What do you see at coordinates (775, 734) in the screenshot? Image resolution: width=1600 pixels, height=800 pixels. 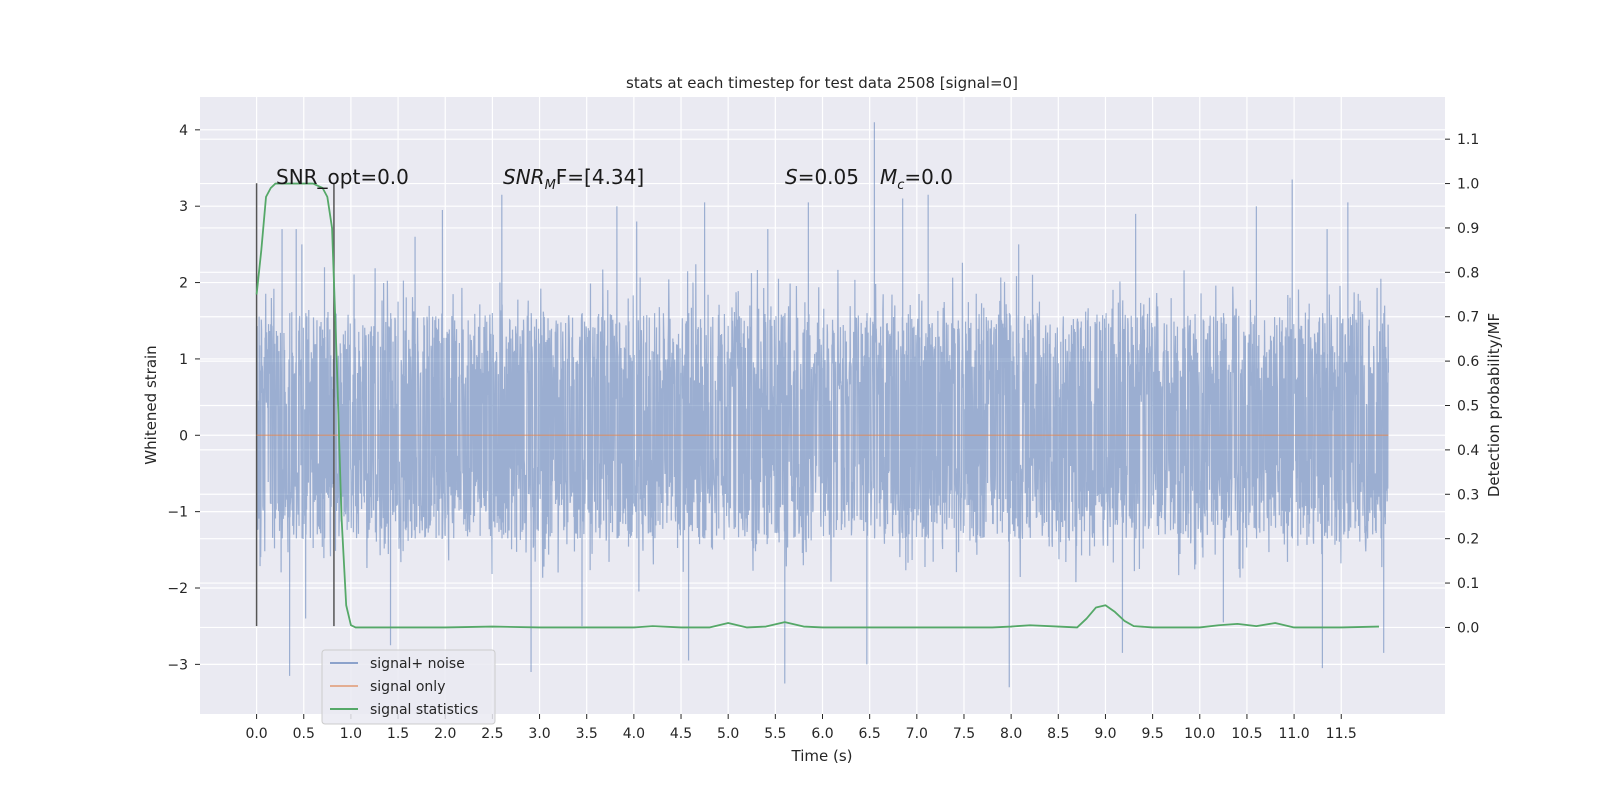 I see `x-tick-label: 5.5` at bounding box center [775, 734].